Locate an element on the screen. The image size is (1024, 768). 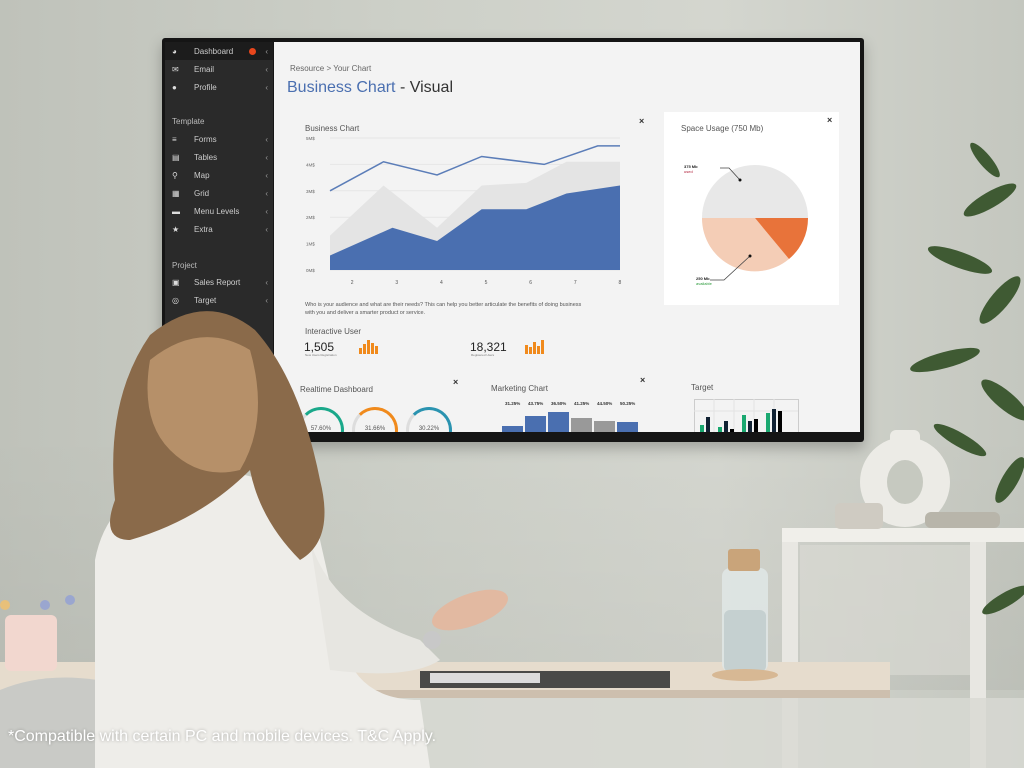
star-icon: ★ is located at coordinates (176, 229).